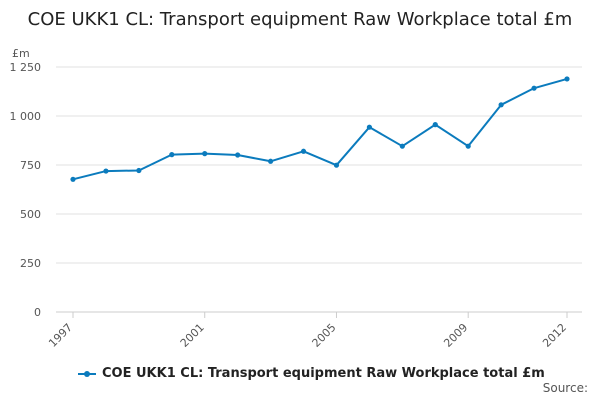  Describe the element at coordinates (324, 335) in the screenshot. I see `x-tick-label: 2005` at that location.